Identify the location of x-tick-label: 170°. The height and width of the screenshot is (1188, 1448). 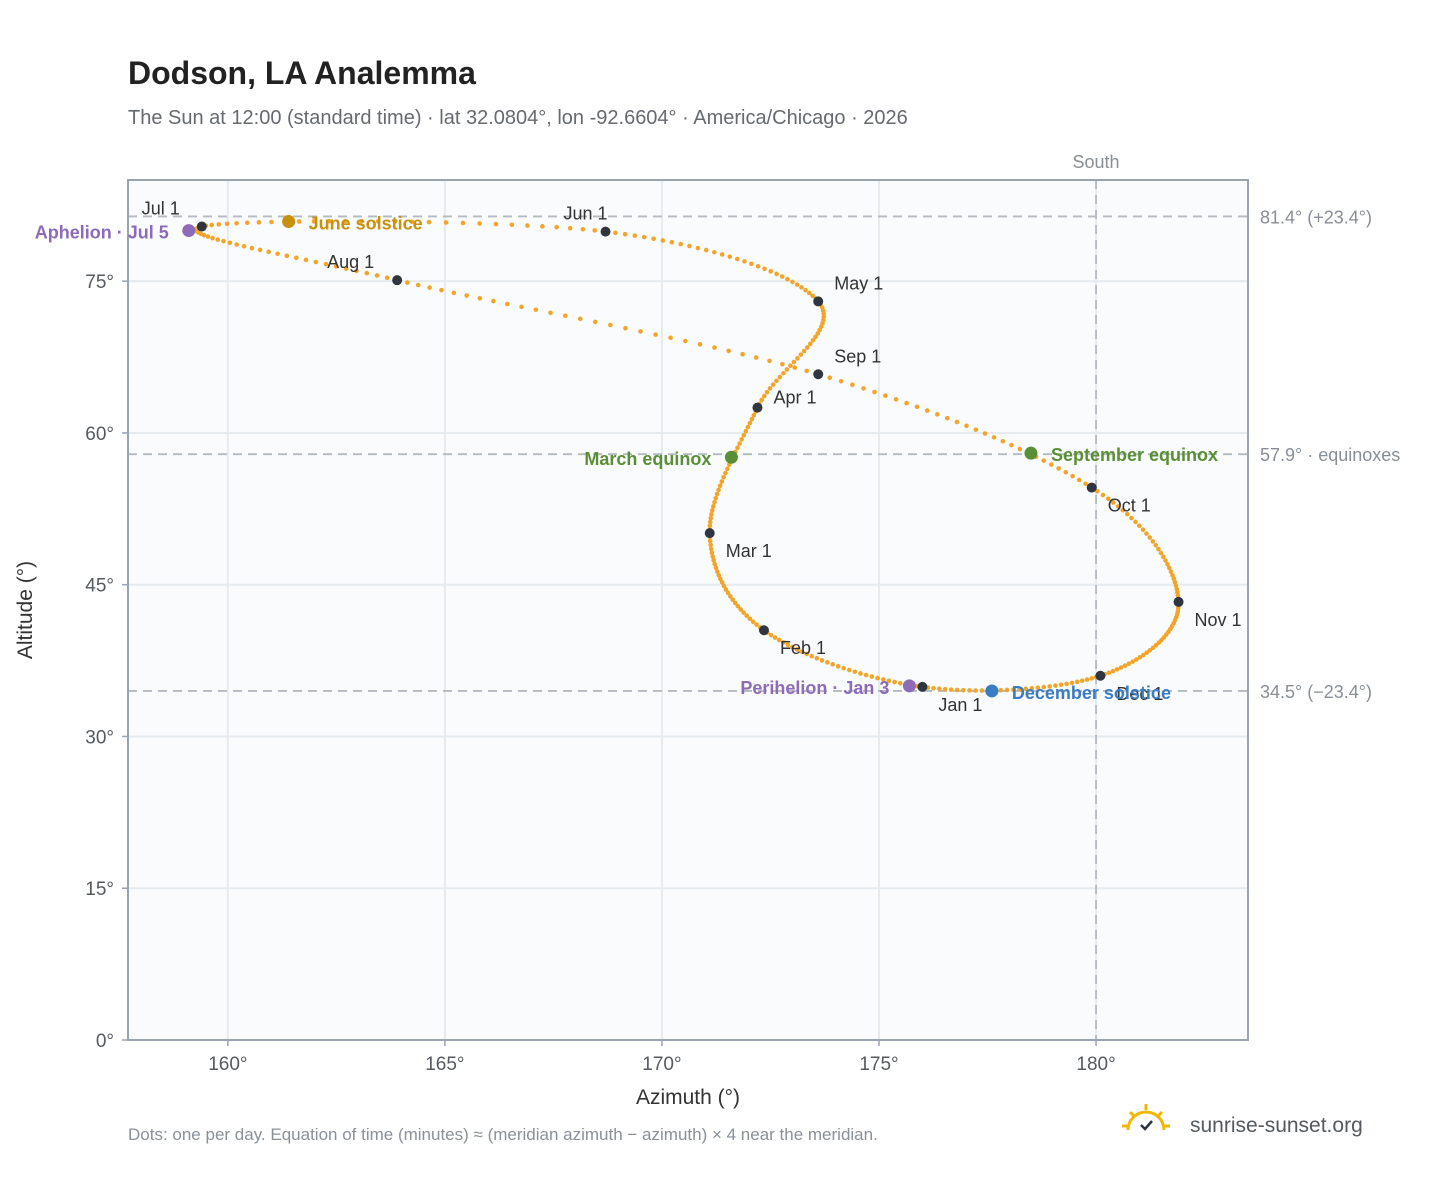
(661, 1064).